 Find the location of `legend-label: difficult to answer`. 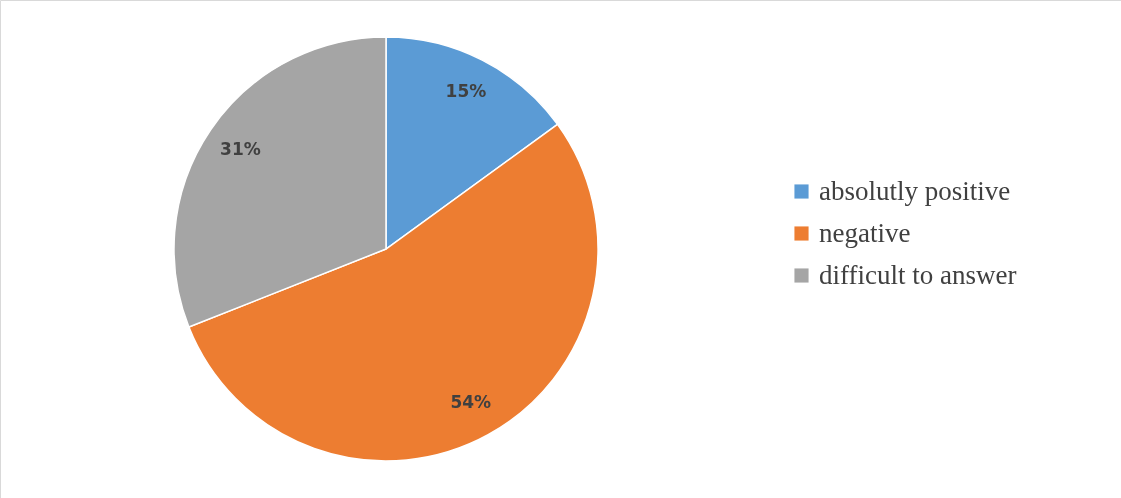

legend-label: difficult to answer is located at coordinates (918, 274).